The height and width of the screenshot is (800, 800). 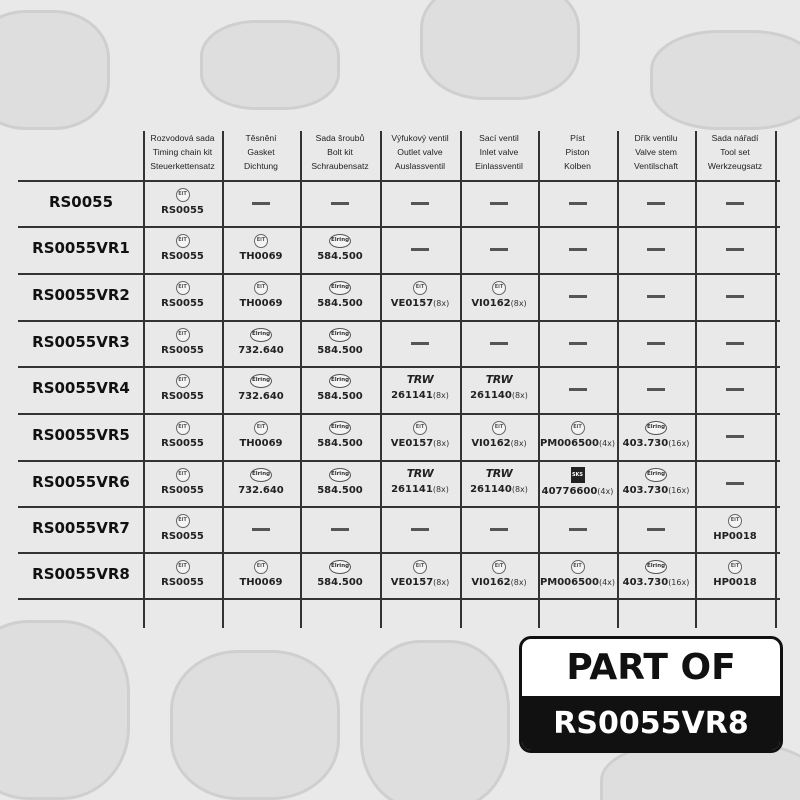 What do you see at coordinates (261, 303) in the screenshot?
I see `part-number: TH0069` at bounding box center [261, 303].